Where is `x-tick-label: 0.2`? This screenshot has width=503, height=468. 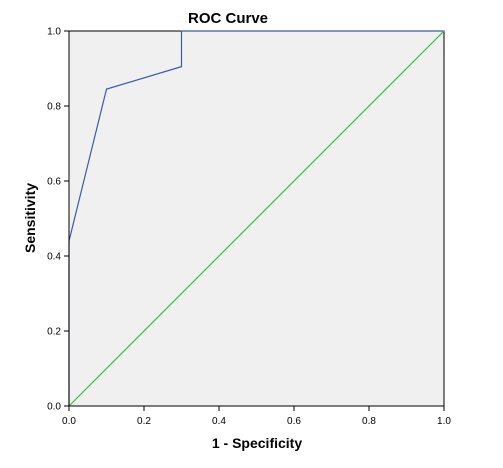 x-tick-label: 0.2 is located at coordinates (144, 421).